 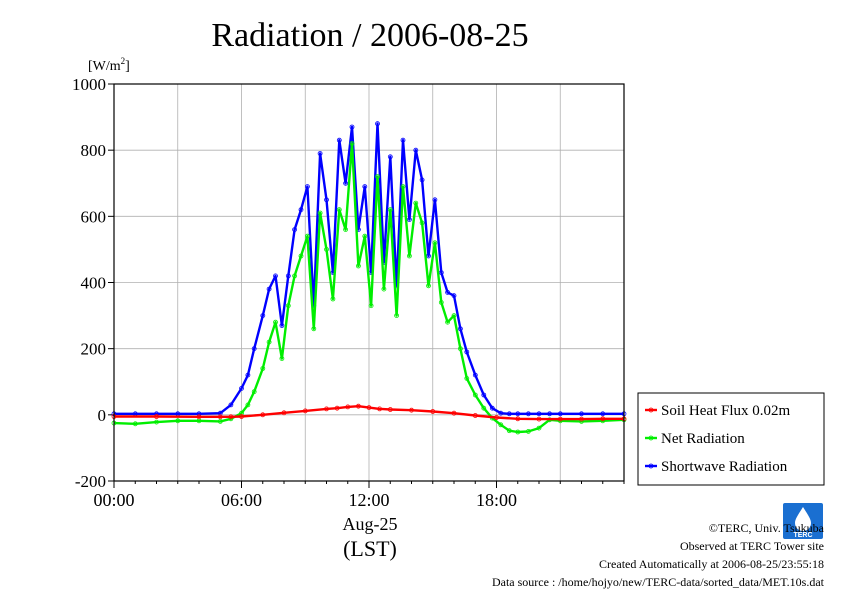 I want to click on legend-label: Soil Heat Flux 0.02m, so click(x=726, y=411).